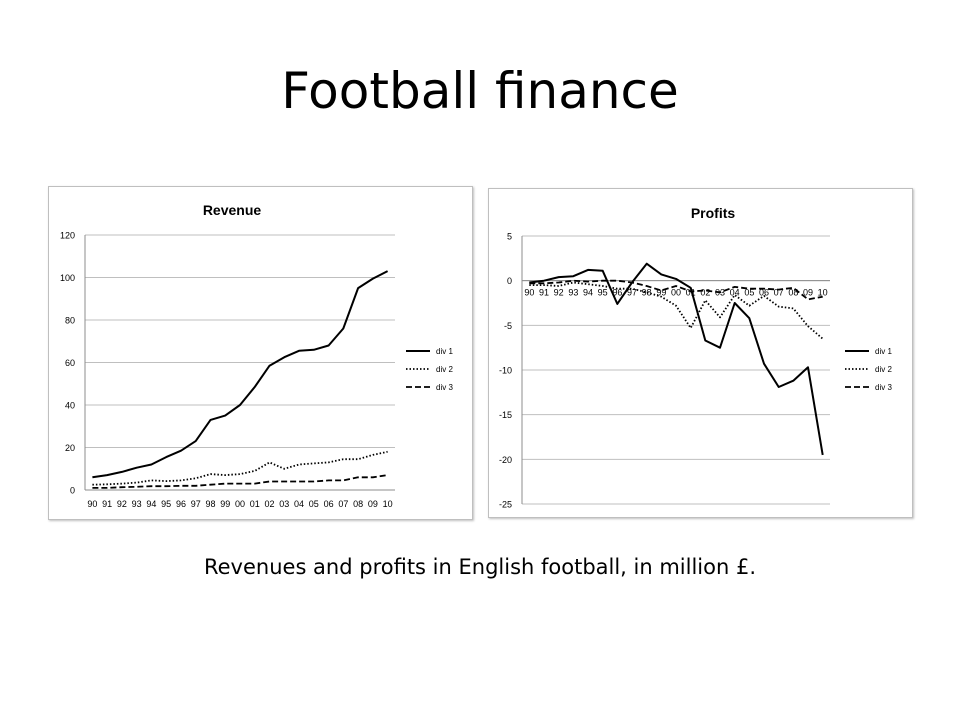 This screenshot has width=960, height=720. Describe the element at coordinates (181, 504) in the screenshot. I see `revenue-x-tick-label: 96` at that location.